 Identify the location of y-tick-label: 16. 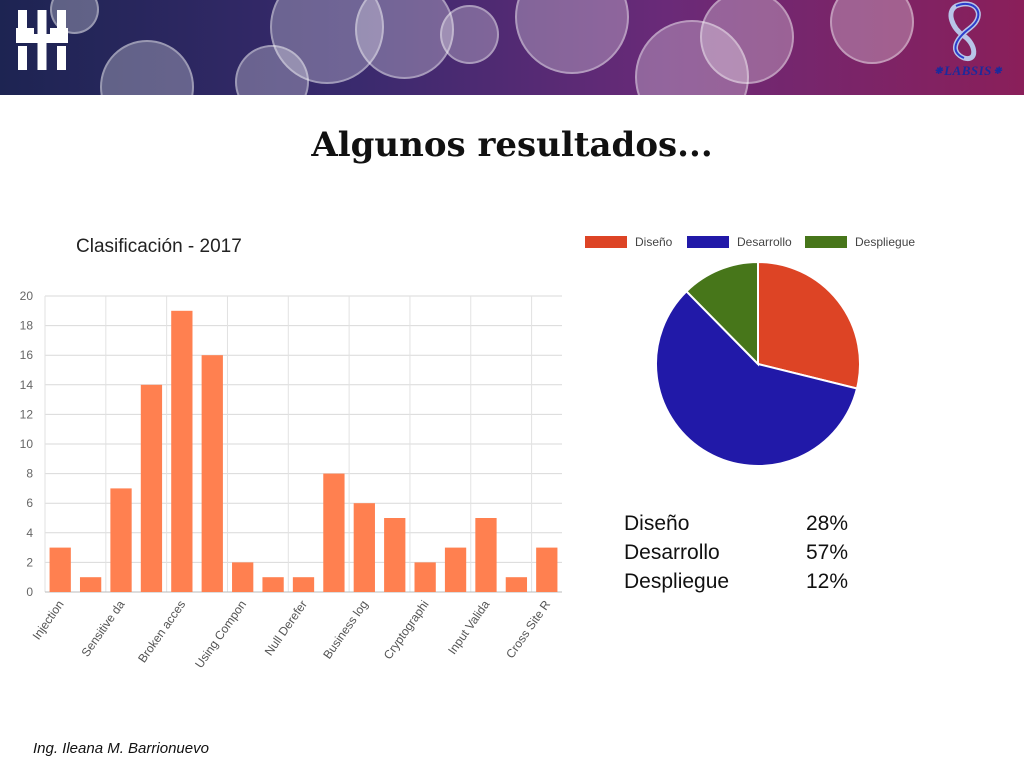
(27, 355).